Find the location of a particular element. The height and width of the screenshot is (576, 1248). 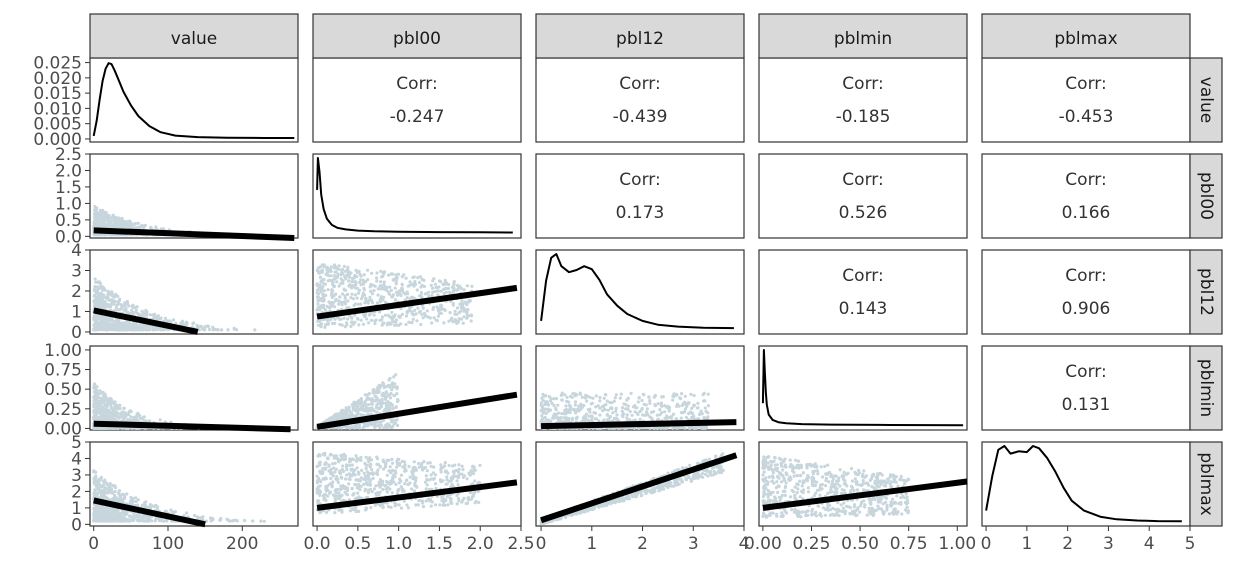

x-tick-label-pblmax: 0 is located at coordinates (986, 544).